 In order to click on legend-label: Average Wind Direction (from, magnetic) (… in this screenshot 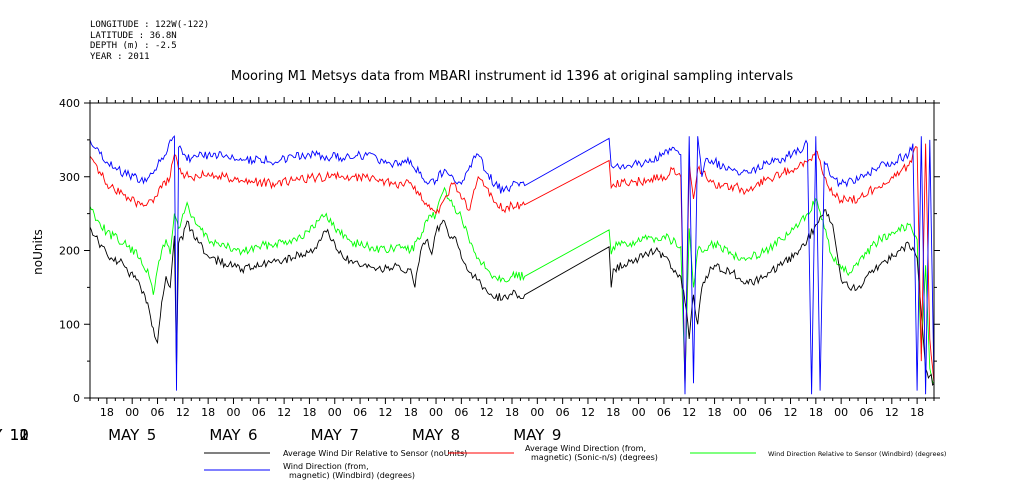, I will do `click(591, 453)`.